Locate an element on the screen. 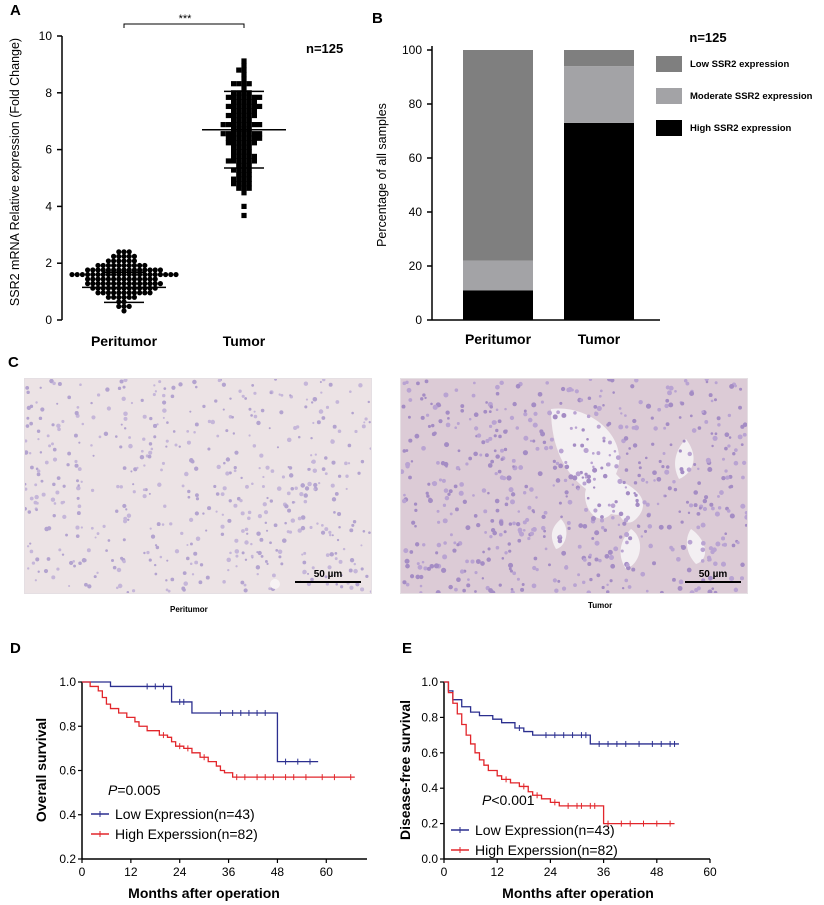 This screenshot has width=824, height=905. panel-a-x-tick-label: Tumor is located at coordinates (244, 341).